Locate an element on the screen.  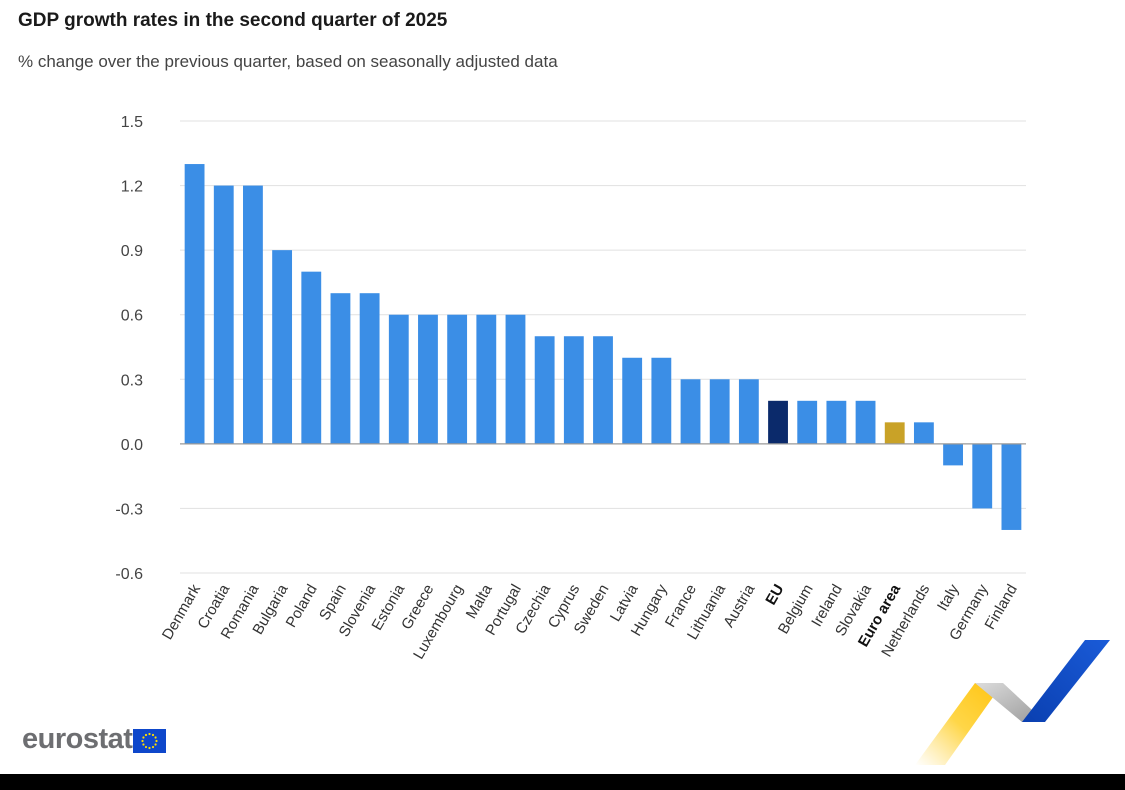
bar-france is located at coordinates (690, 411).